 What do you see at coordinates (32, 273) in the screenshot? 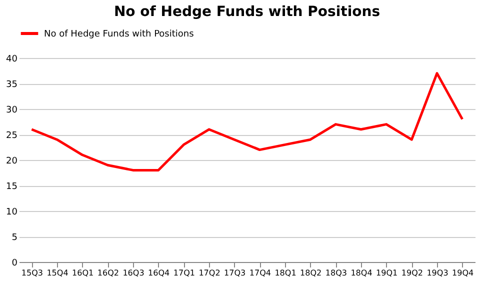
I see `x-tick-label: 15Q3` at bounding box center [32, 273].